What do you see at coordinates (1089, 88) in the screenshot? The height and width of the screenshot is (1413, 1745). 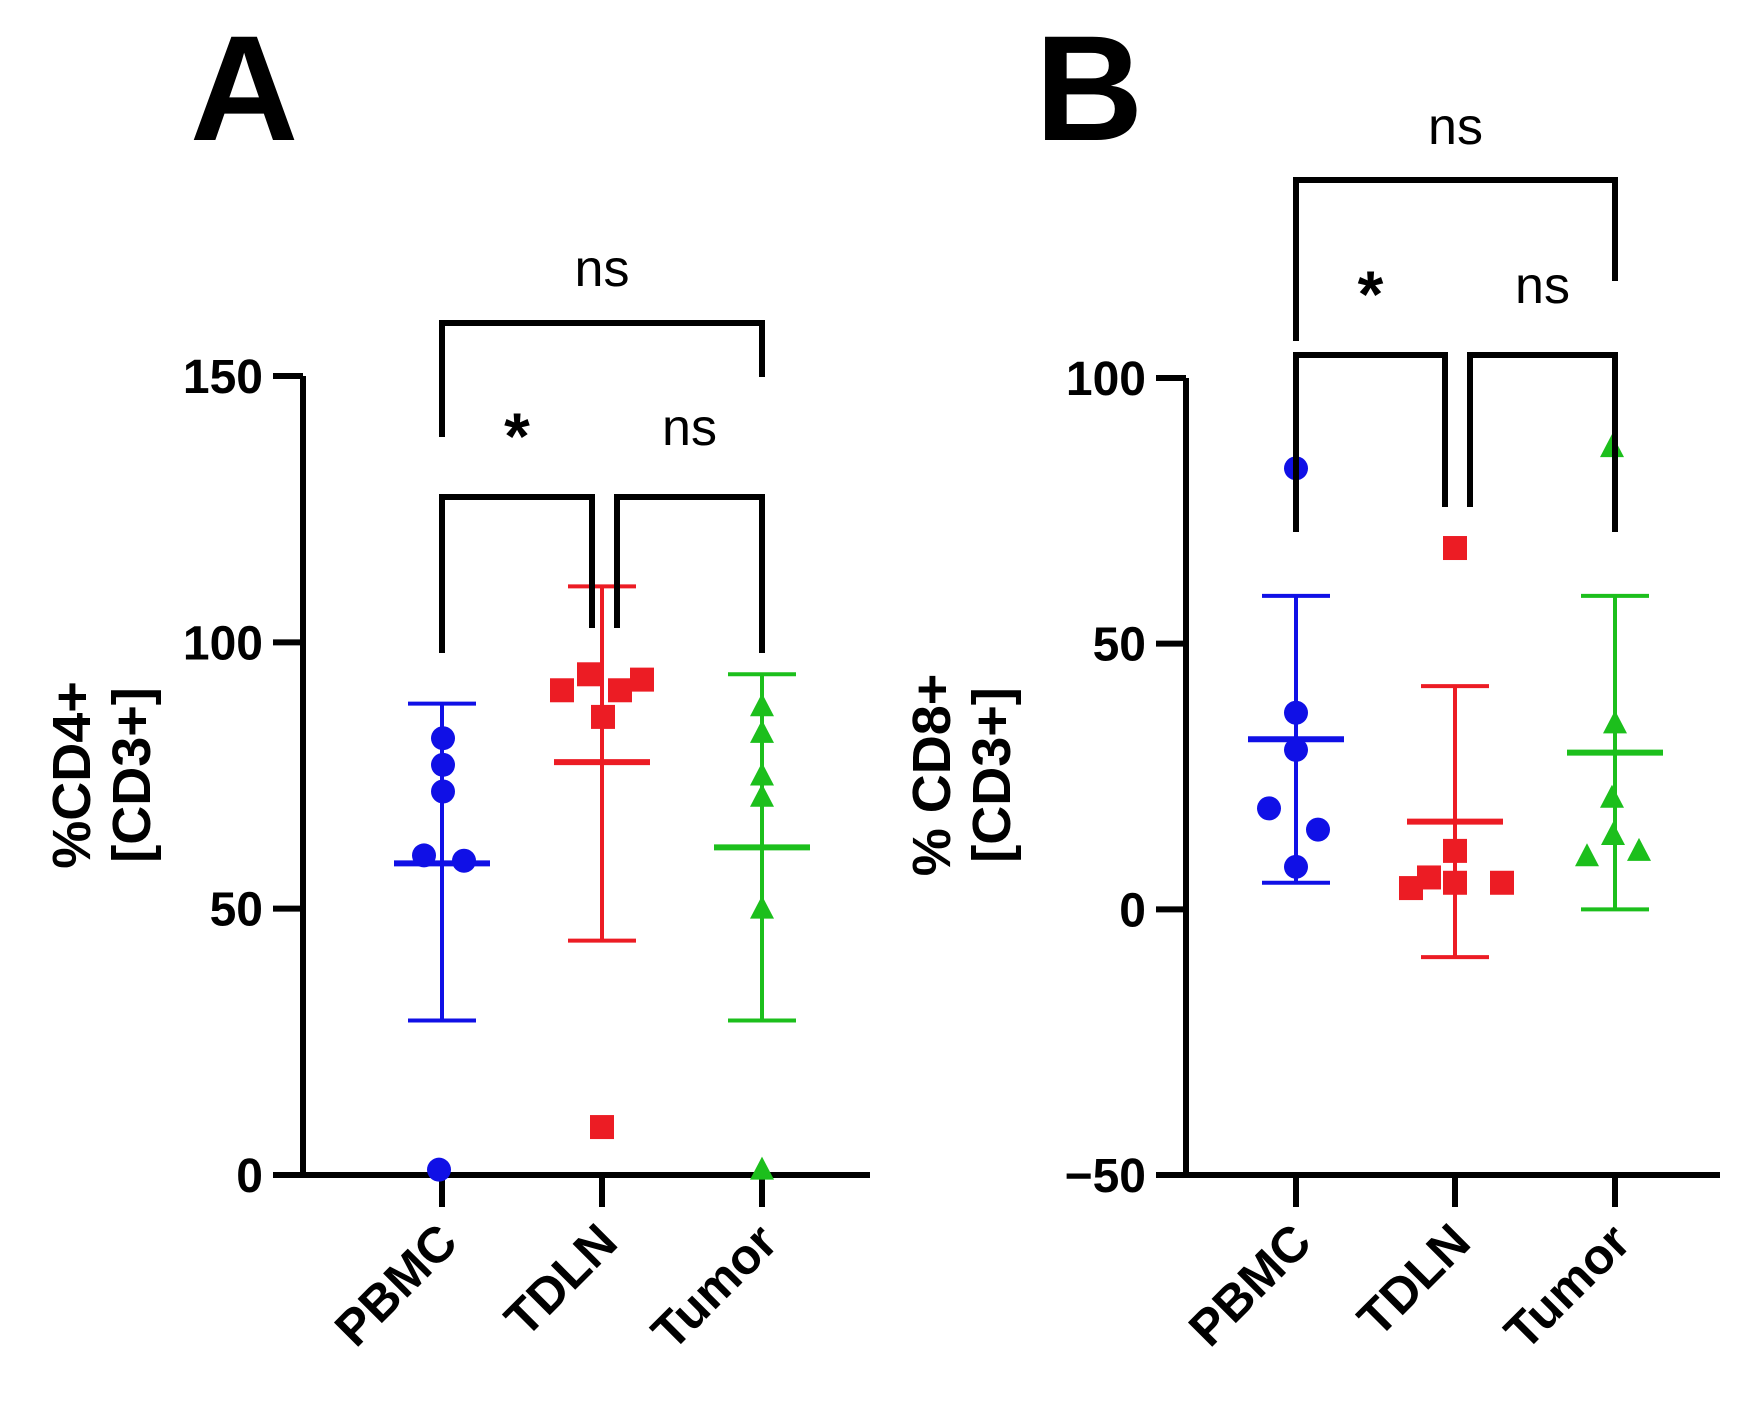 I see `panel-letter-b: B` at bounding box center [1089, 88].